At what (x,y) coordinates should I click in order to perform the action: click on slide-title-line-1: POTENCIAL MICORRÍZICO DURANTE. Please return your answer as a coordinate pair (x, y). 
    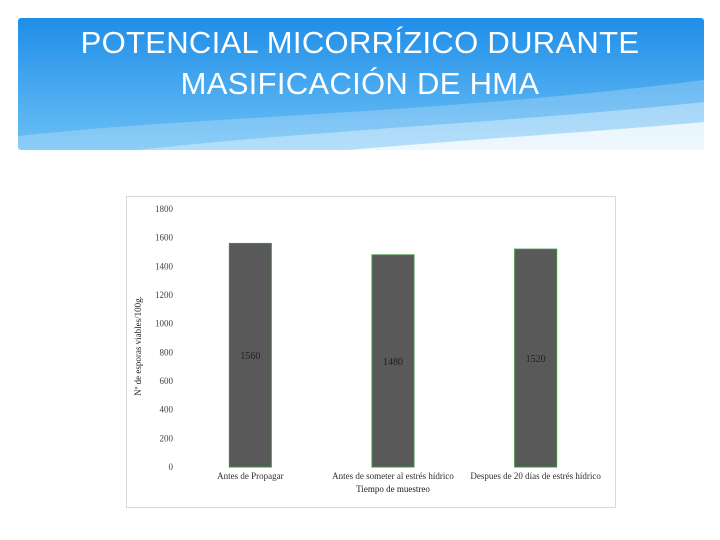
    Looking at the image, I should click on (360, 42).